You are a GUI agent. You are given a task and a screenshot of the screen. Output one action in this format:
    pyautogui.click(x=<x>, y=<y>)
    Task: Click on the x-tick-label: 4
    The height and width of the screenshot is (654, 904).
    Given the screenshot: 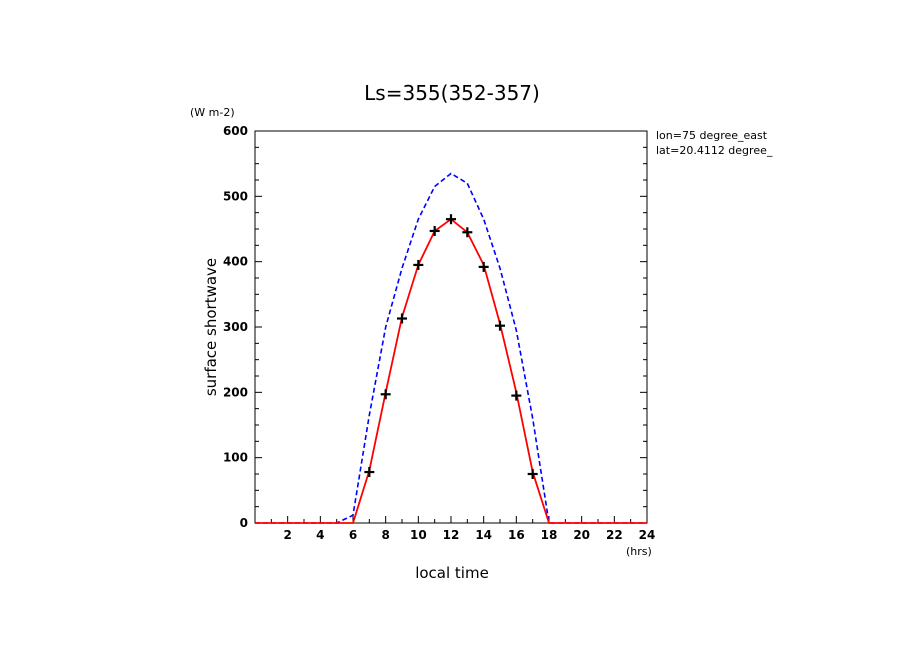 What is the action you would take?
    pyautogui.click(x=320, y=535)
    